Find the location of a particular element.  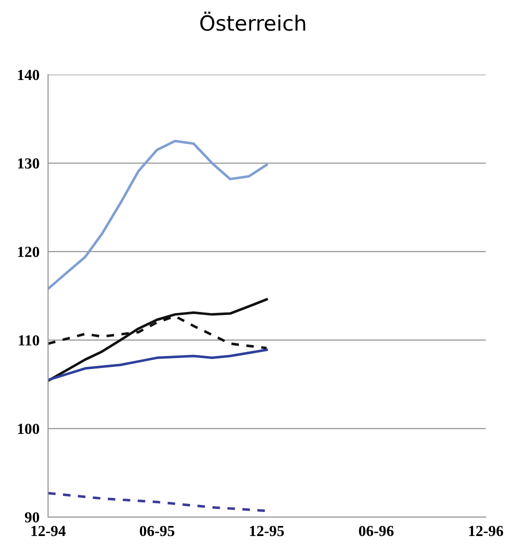

y-tick-label: 140 is located at coordinates (29, 75).